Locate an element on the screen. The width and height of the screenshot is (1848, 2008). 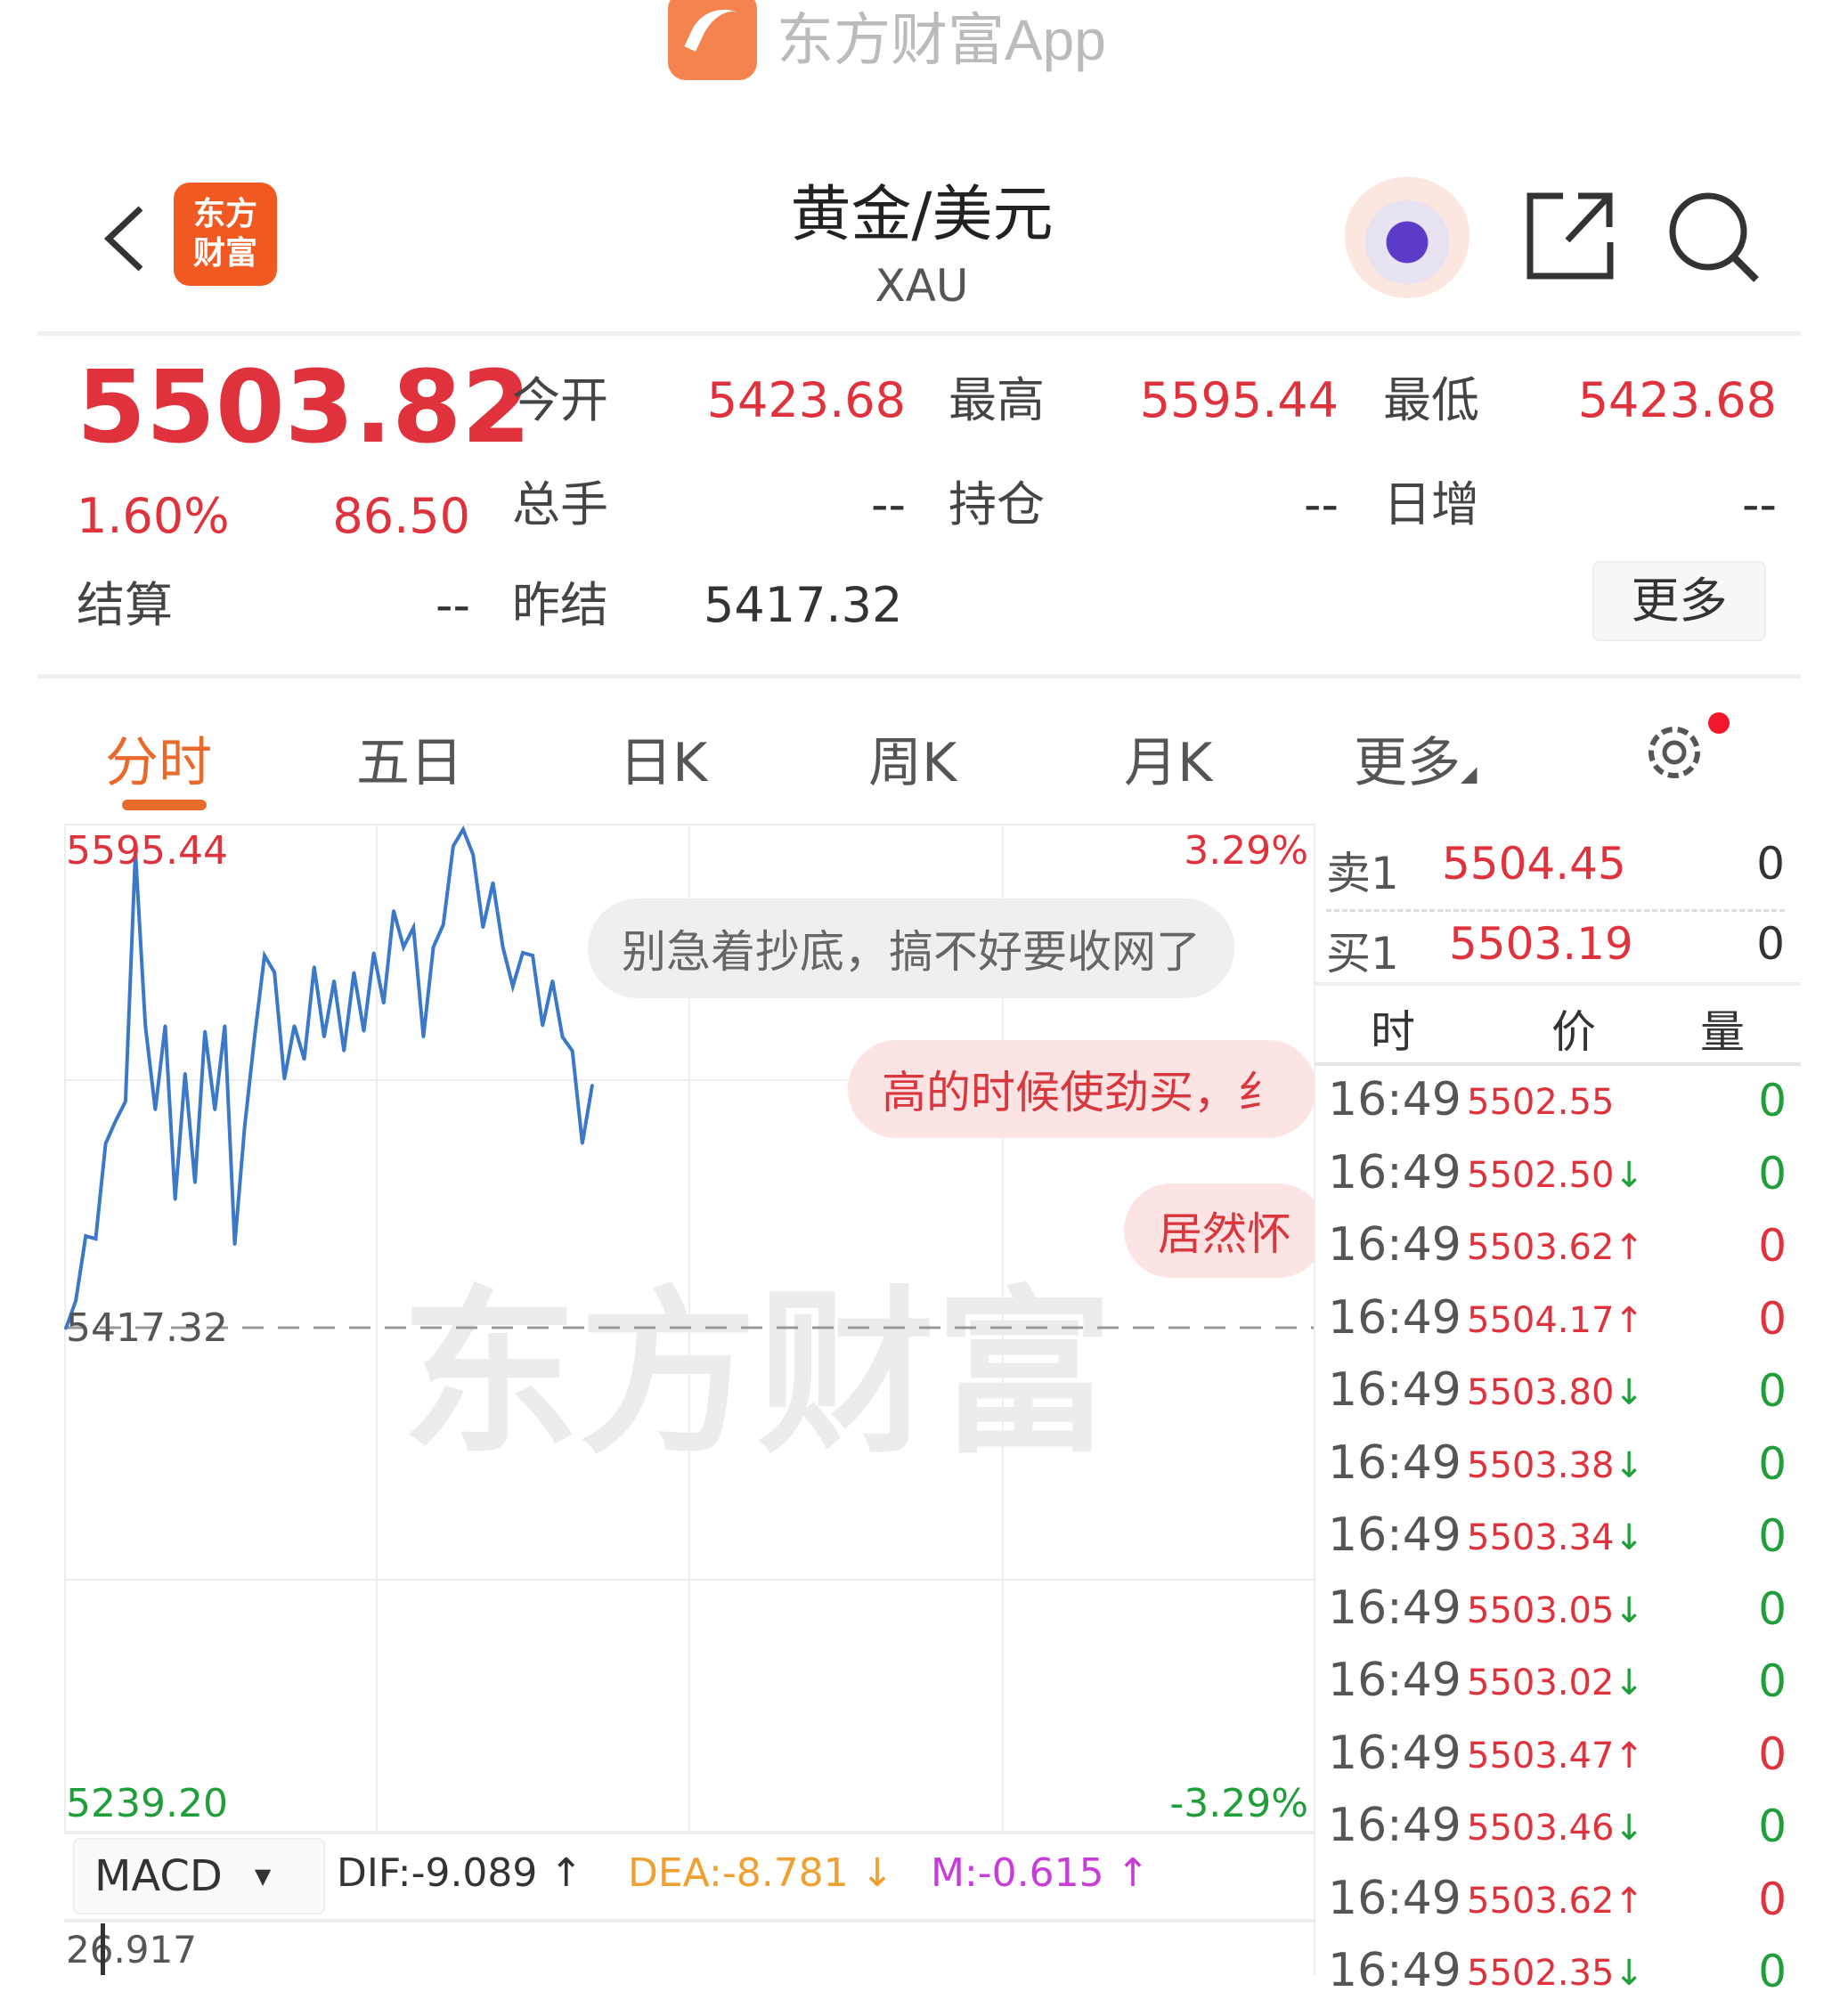
tick-price: 5503.47↑ is located at coordinates (1555, 1756).